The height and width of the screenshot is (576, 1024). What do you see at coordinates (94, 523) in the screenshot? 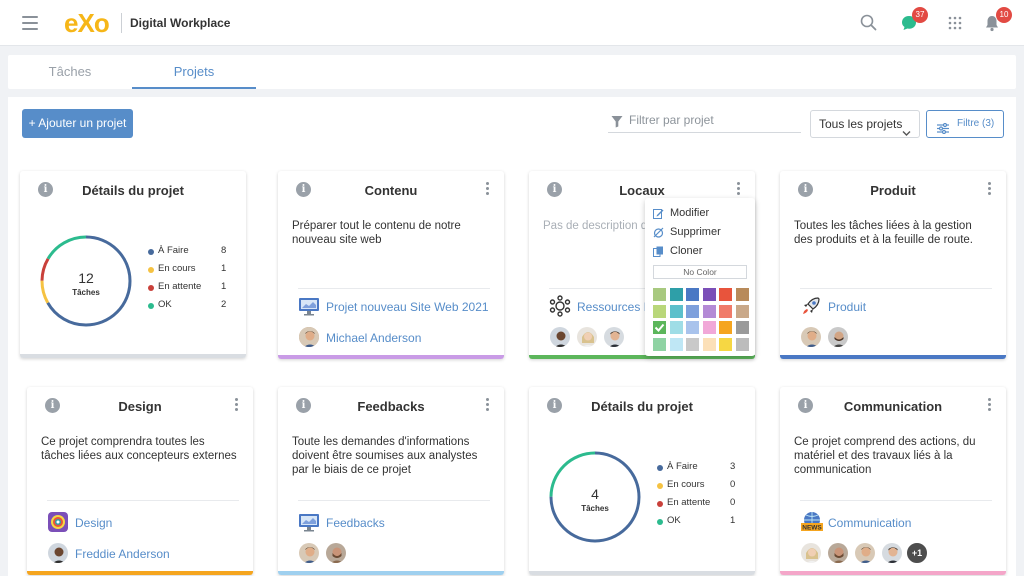
I see `space-link: Design` at bounding box center [94, 523].